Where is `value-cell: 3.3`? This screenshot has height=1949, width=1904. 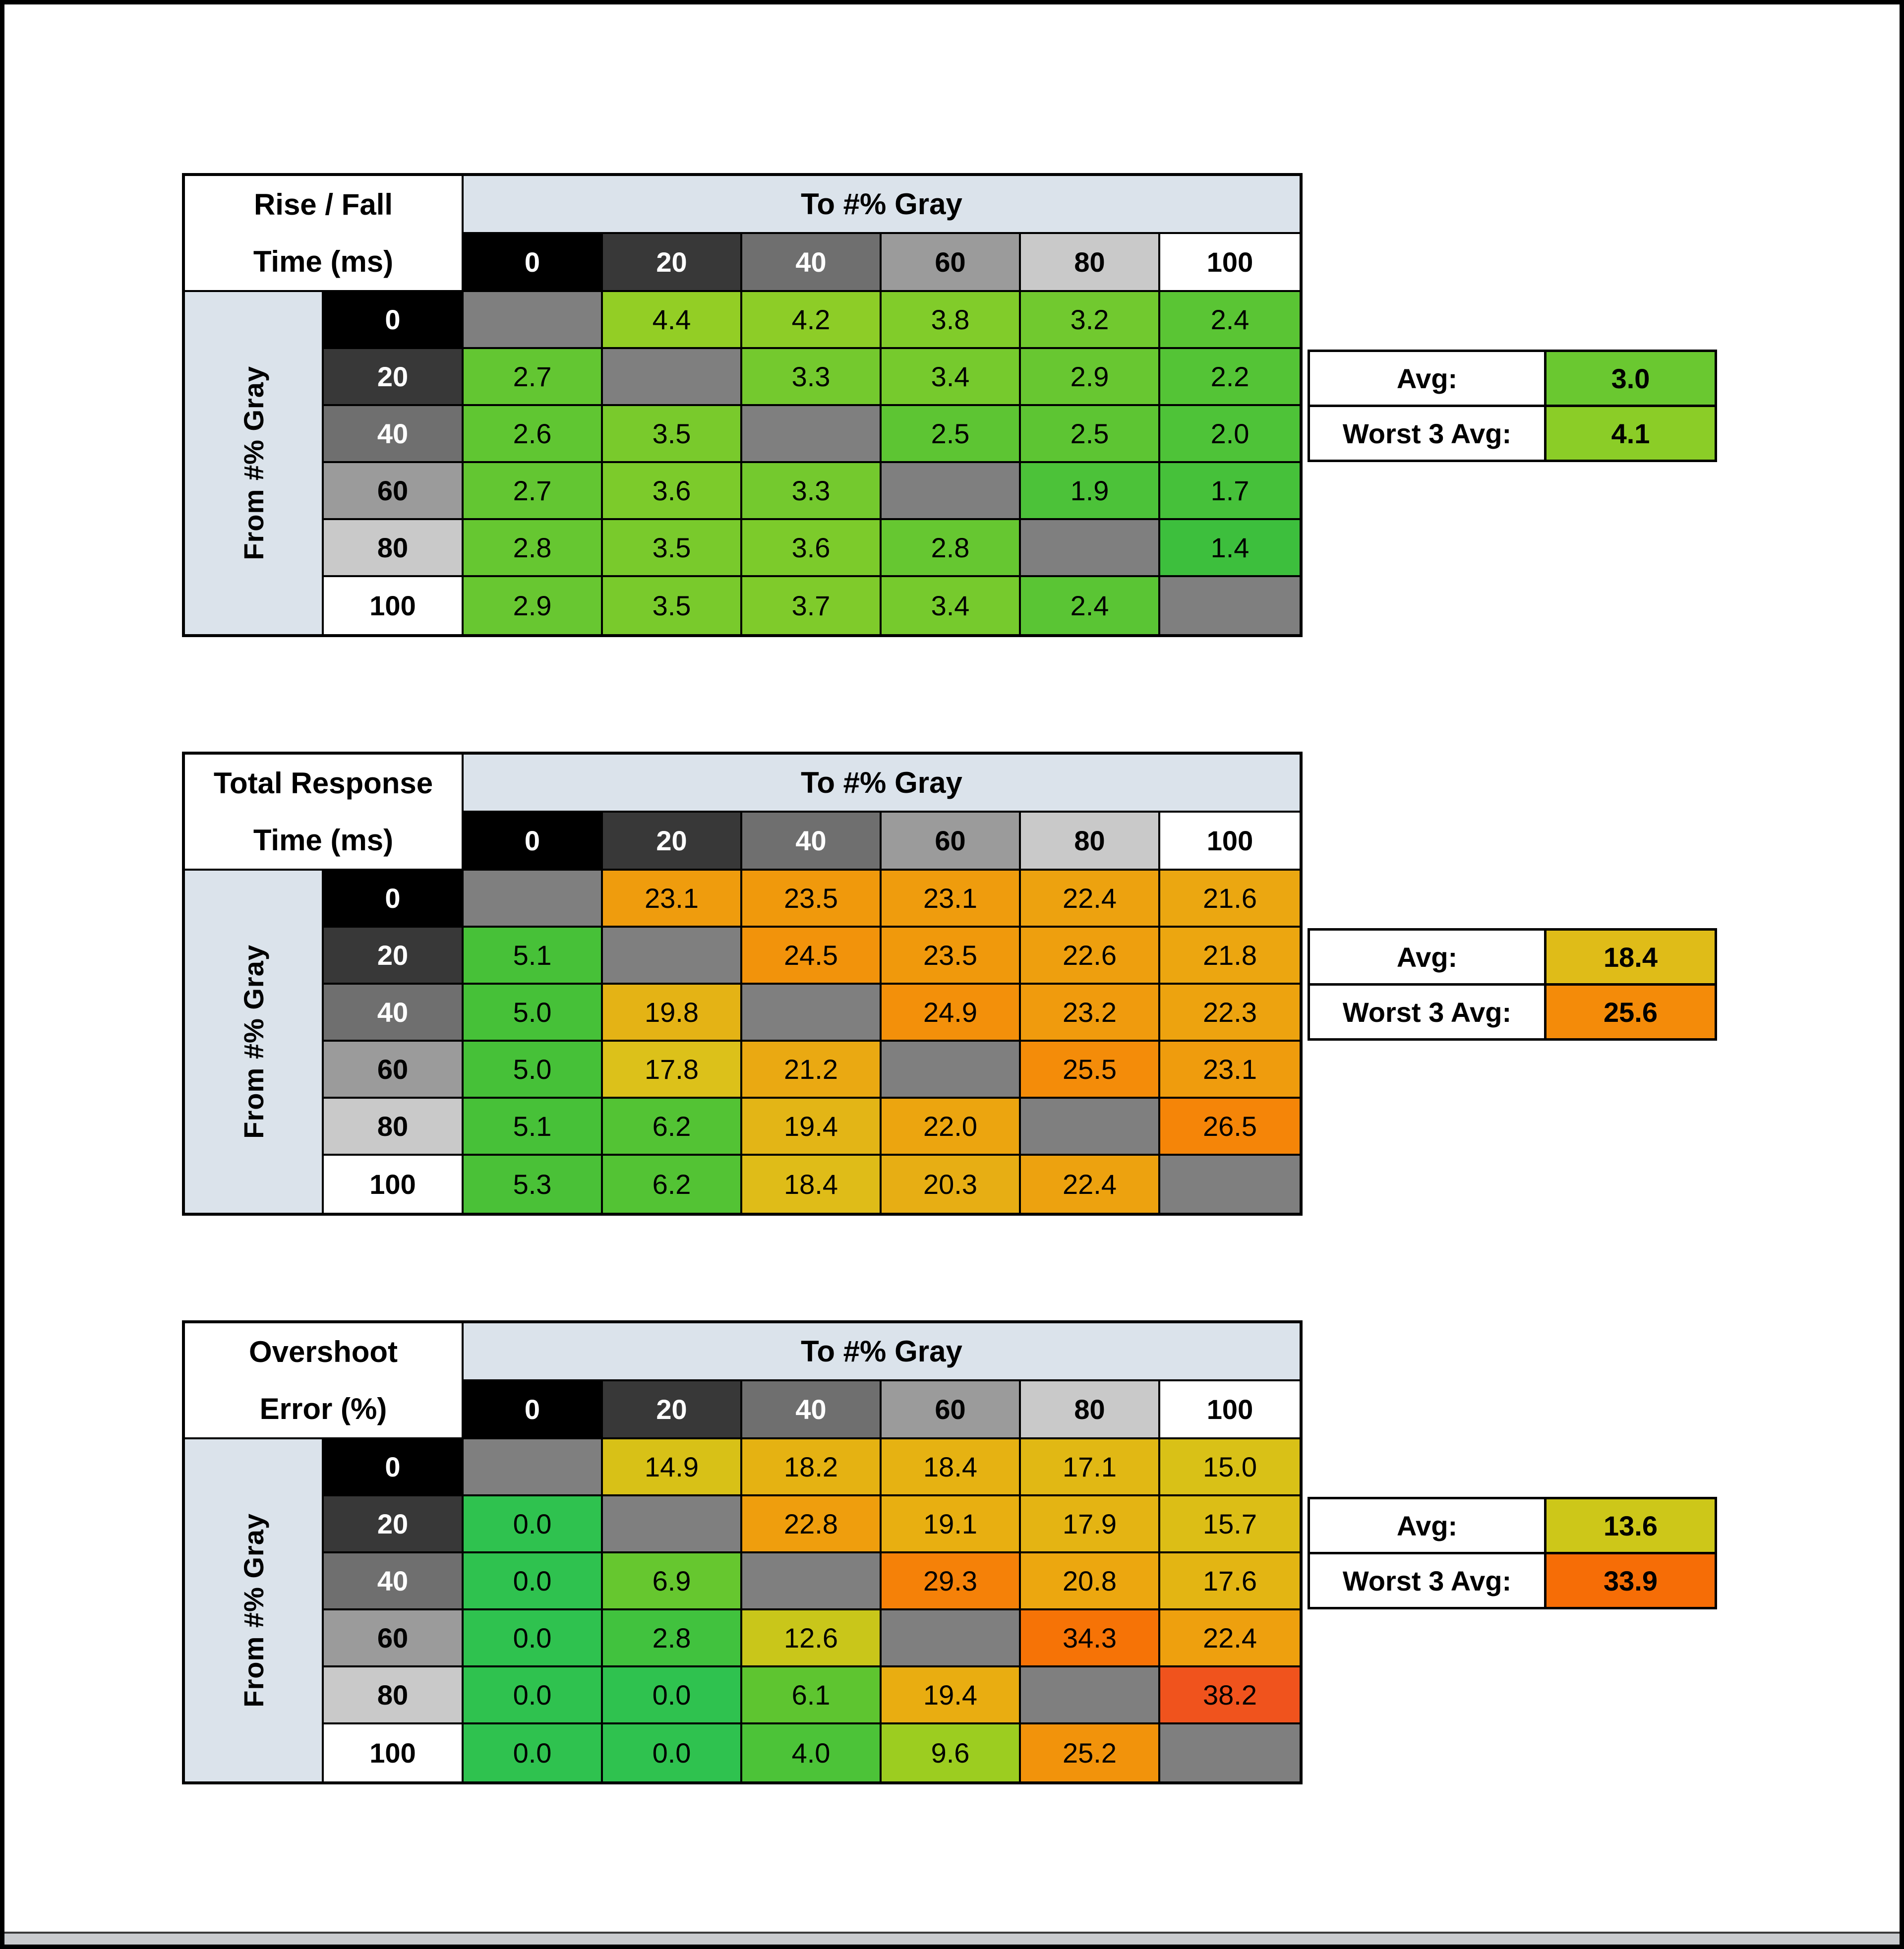
value-cell: 3.3 is located at coordinates (812, 378).